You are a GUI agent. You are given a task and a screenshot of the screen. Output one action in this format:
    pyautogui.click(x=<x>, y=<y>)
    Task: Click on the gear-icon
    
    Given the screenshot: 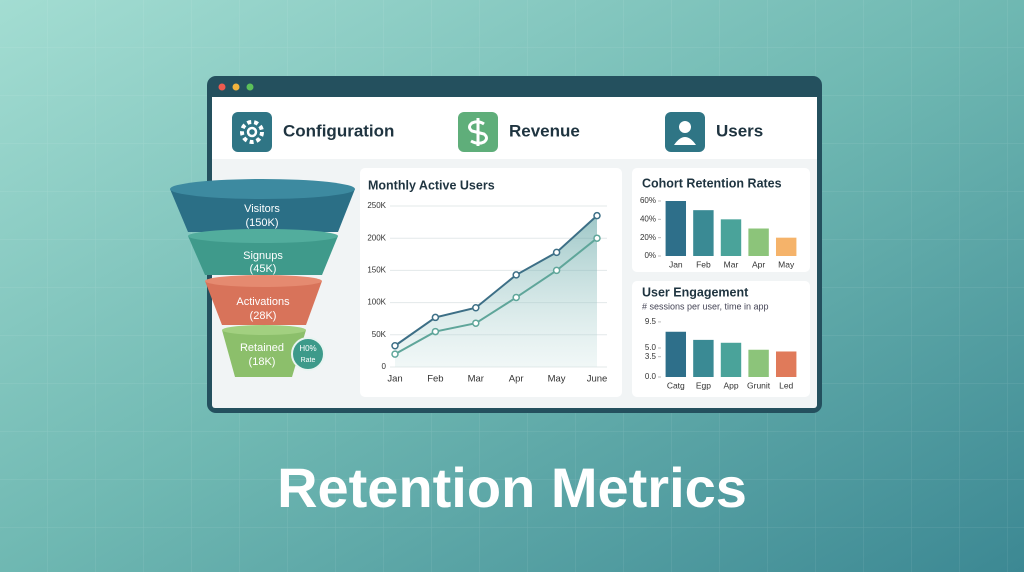 What is the action you would take?
    pyautogui.click(x=252, y=132)
    